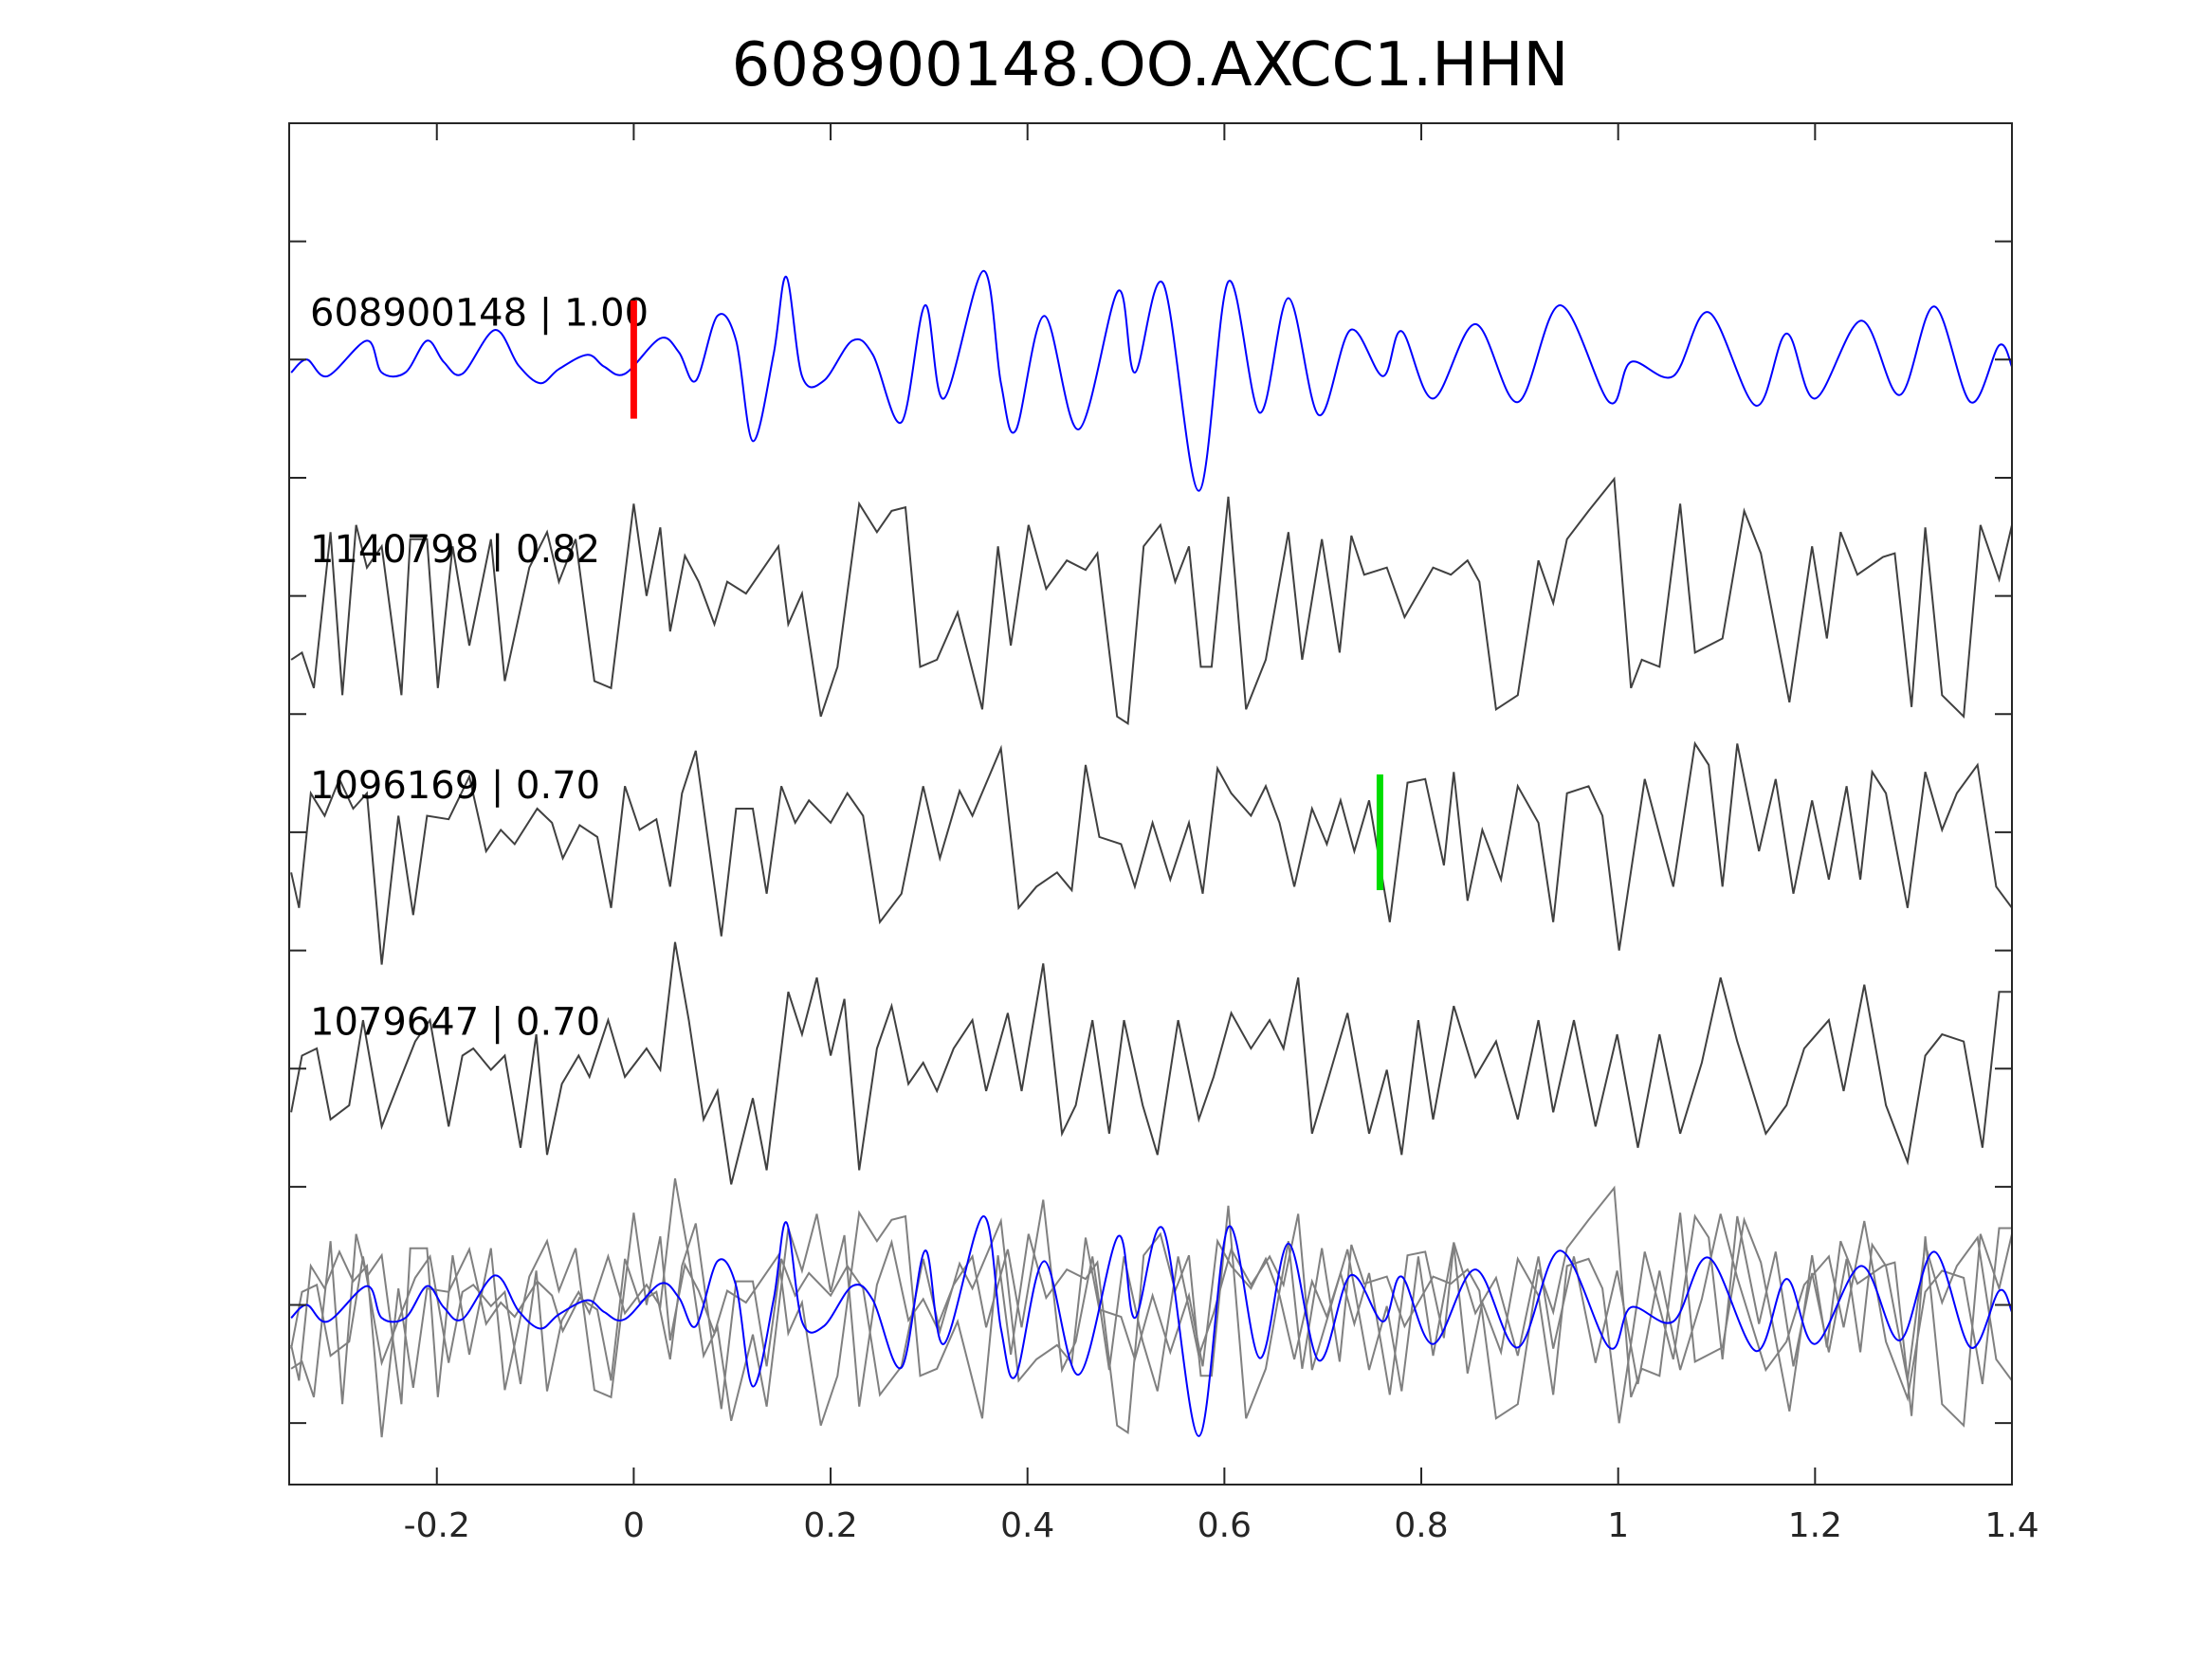  What do you see at coordinates (455, 786) in the screenshot?
I see `trace-label: 1096169 | 0.70` at bounding box center [455, 786].